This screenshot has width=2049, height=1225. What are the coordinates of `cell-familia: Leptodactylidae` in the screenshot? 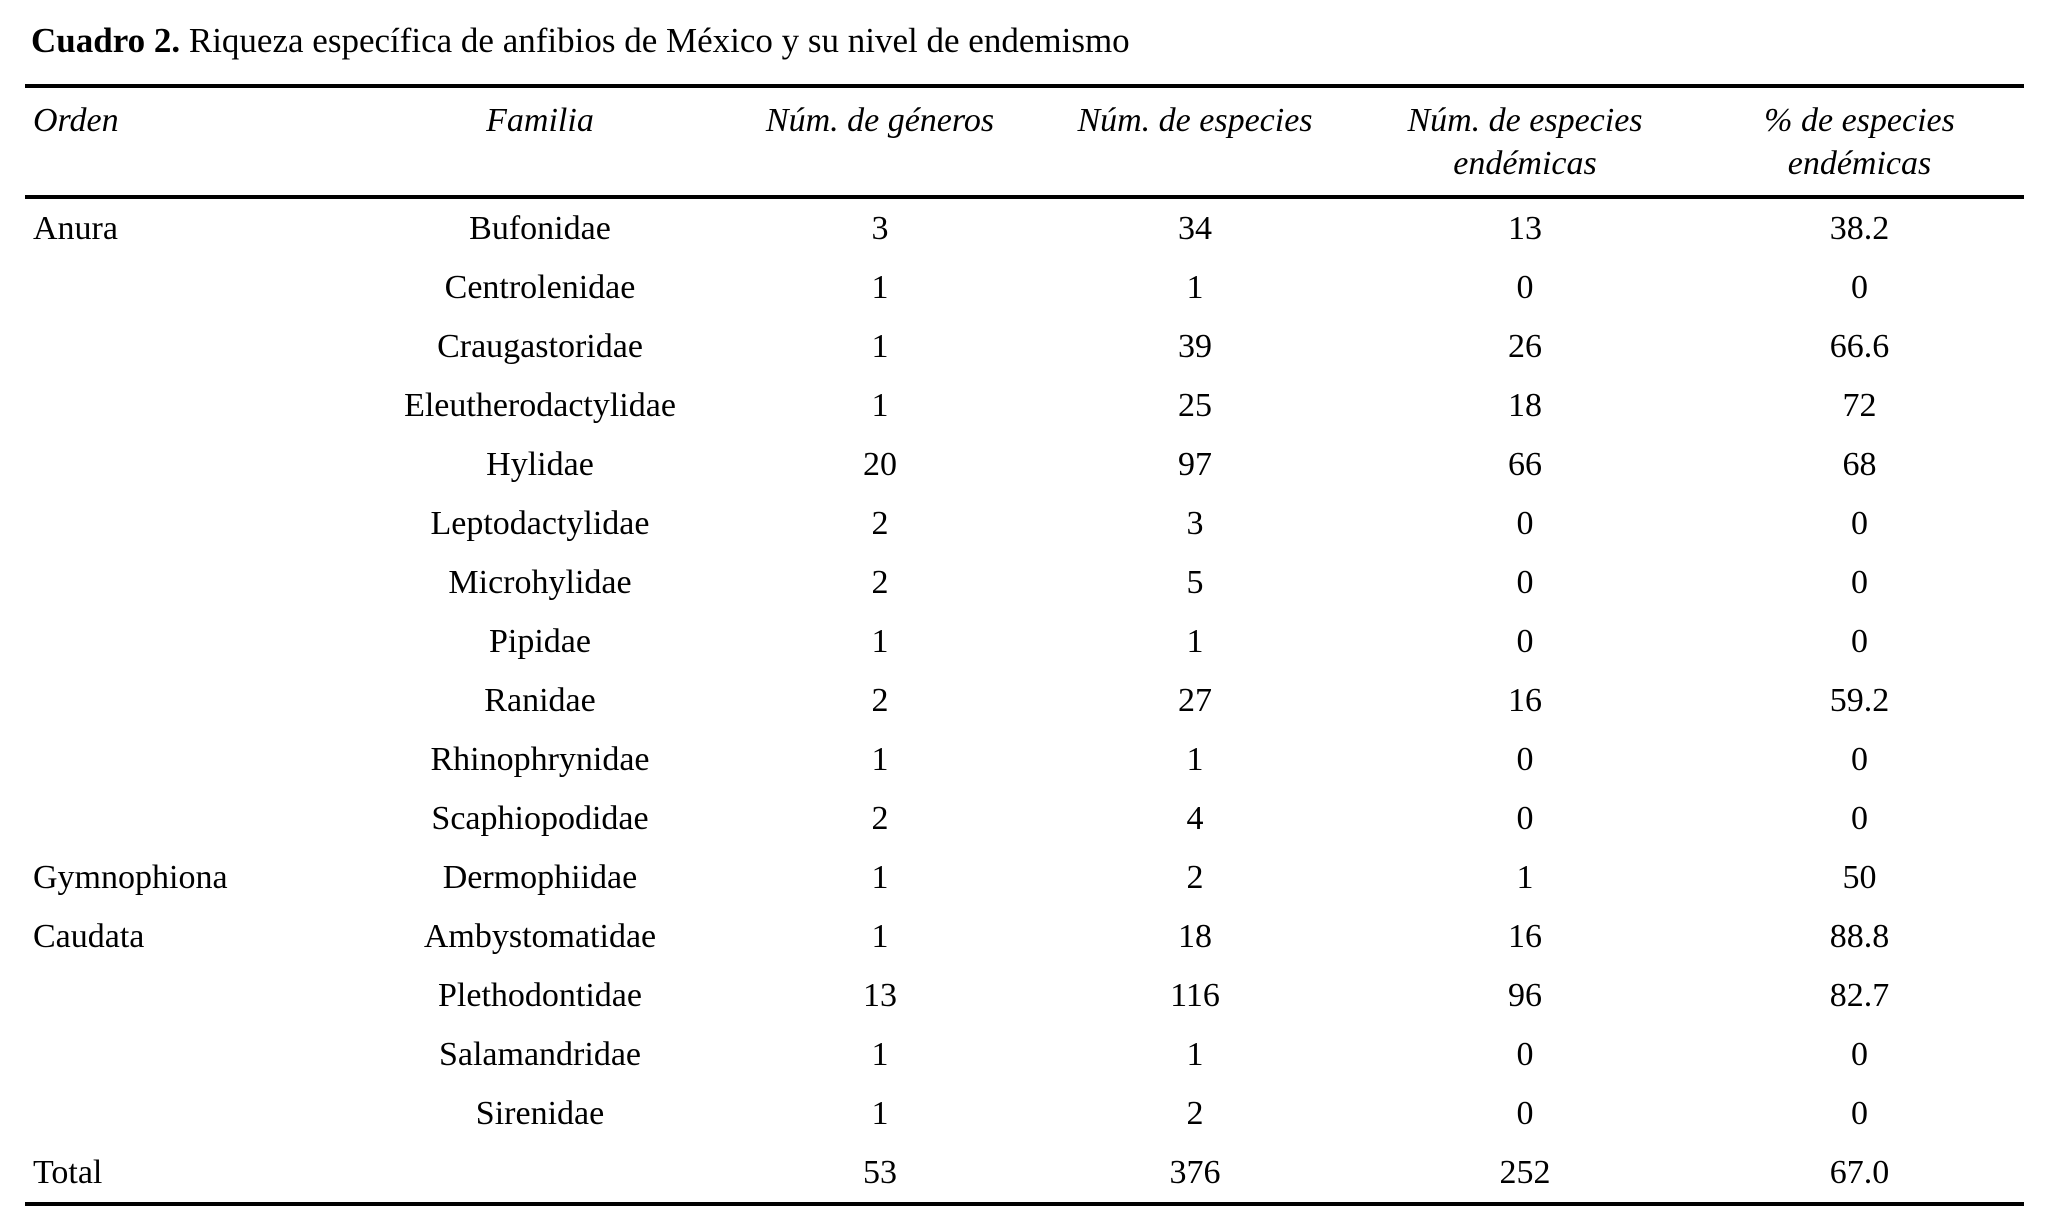 It's located at (540, 523).